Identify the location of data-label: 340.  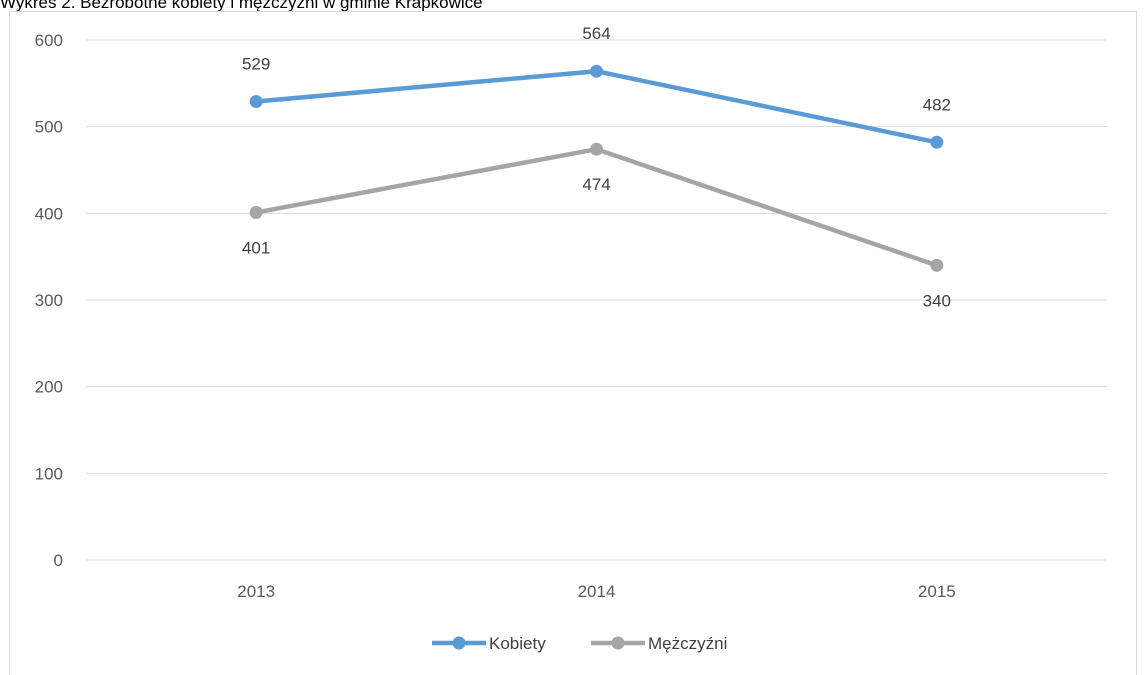
(937, 300).